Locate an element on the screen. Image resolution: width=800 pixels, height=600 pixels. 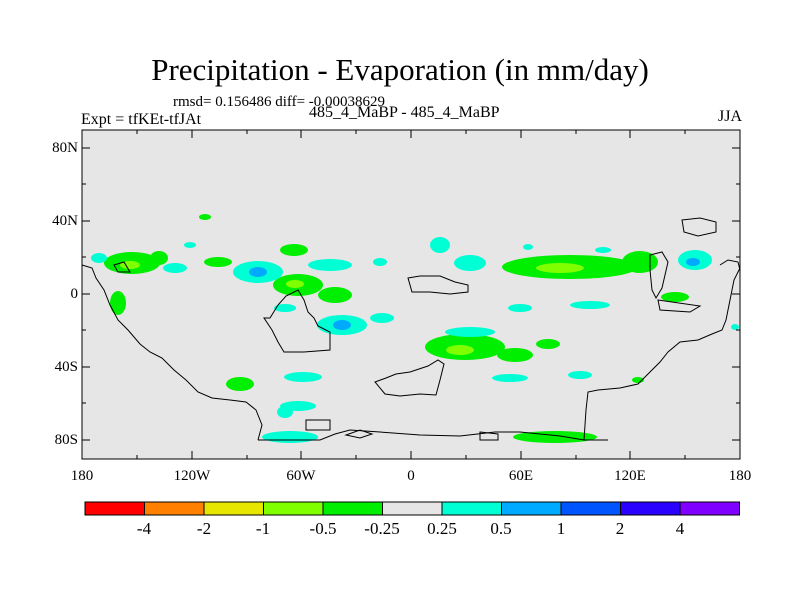
colorbar-label: 0.5 is located at coordinates (501, 528).